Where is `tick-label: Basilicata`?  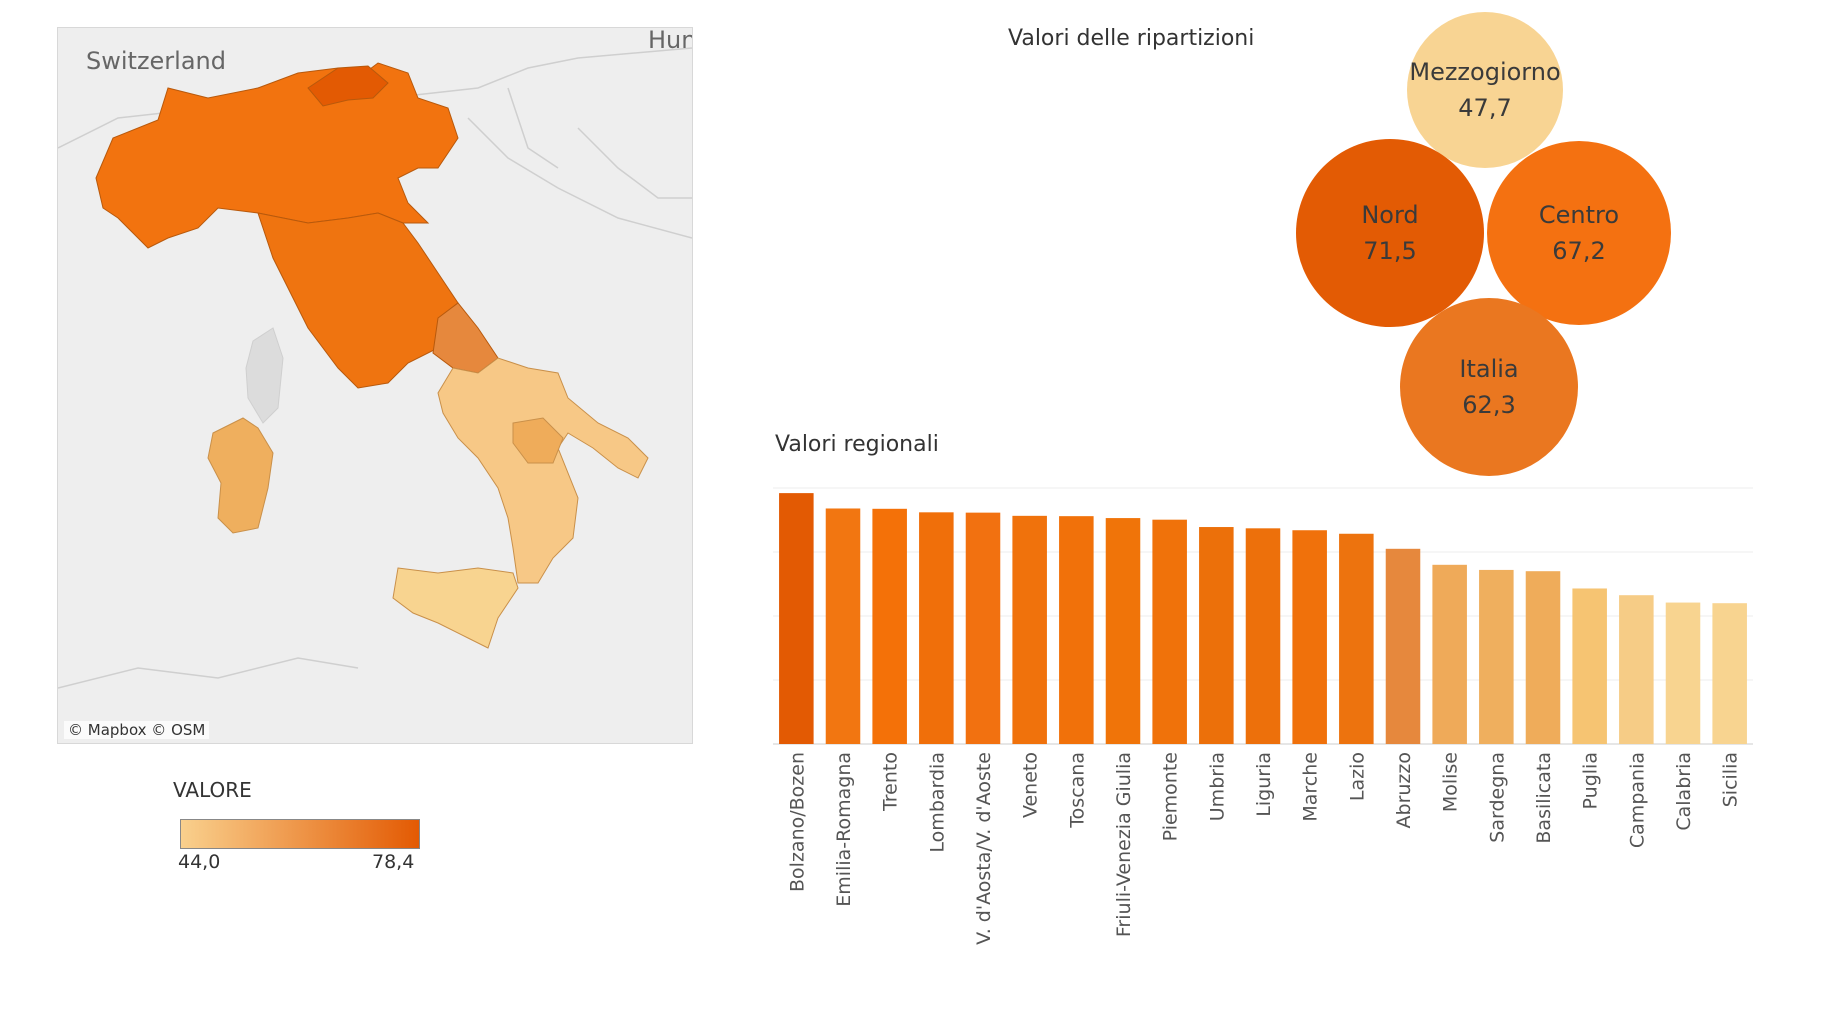 tick-label: Basilicata is located at coordinates (1544, 798).